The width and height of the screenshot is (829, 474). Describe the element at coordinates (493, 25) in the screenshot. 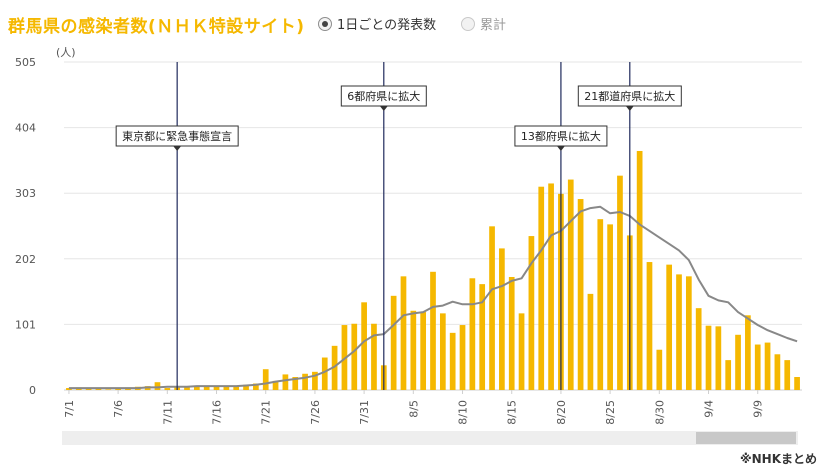

I see `radio-cumulative-label: 累計` at that location.